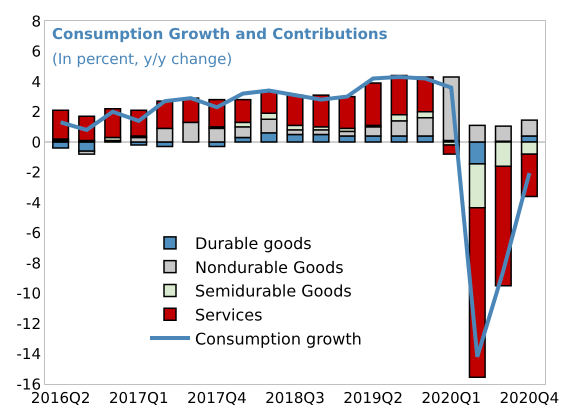 Image resolution: width=571 pixels, height=419 pixels. I want to click on y-tick-label: -6, so click(33, 233).